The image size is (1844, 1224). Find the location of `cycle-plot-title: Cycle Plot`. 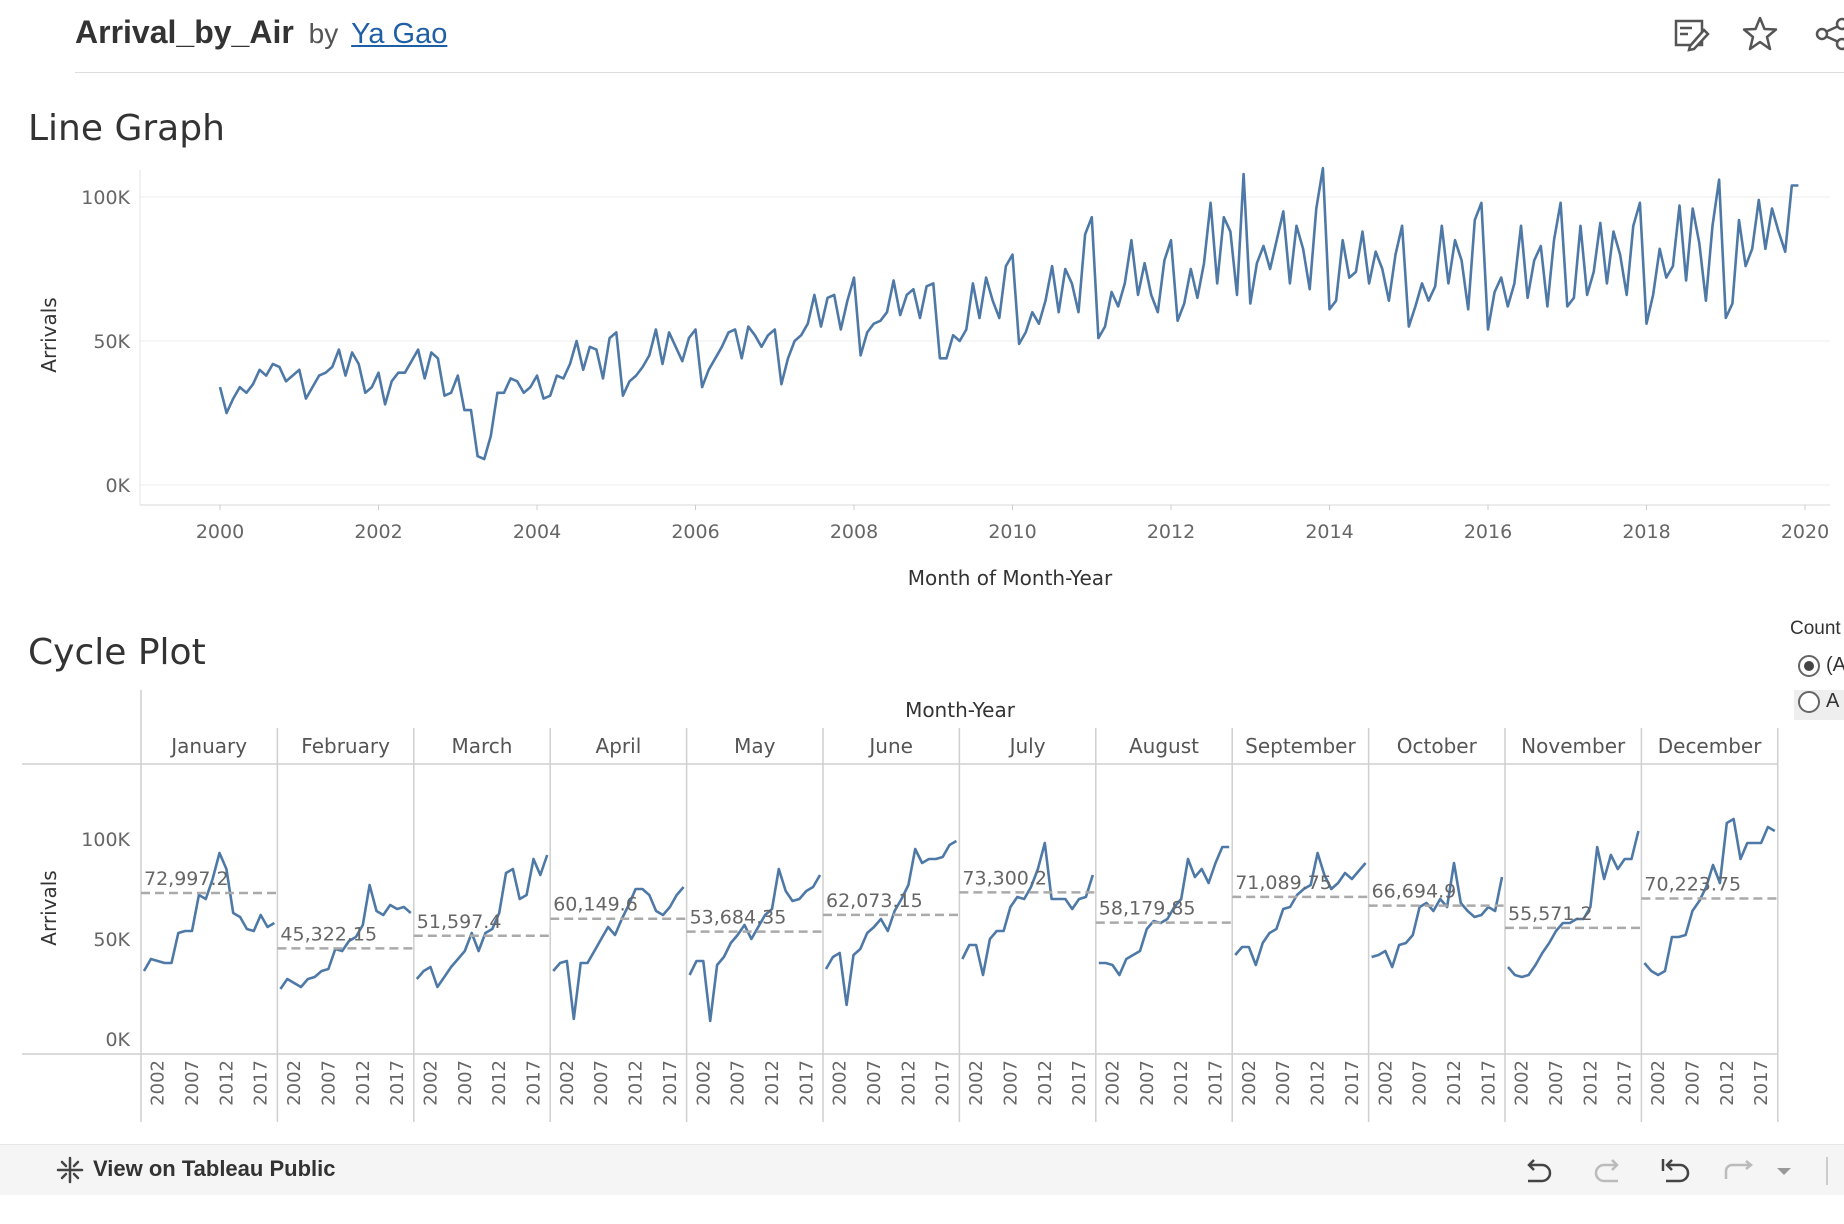

cycle-plot-title: Cycle Plot is located at coordinates (117, 652).